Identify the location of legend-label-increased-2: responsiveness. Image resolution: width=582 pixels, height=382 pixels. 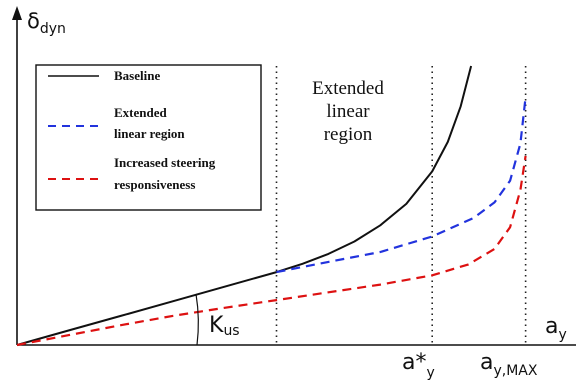
(154, 184).